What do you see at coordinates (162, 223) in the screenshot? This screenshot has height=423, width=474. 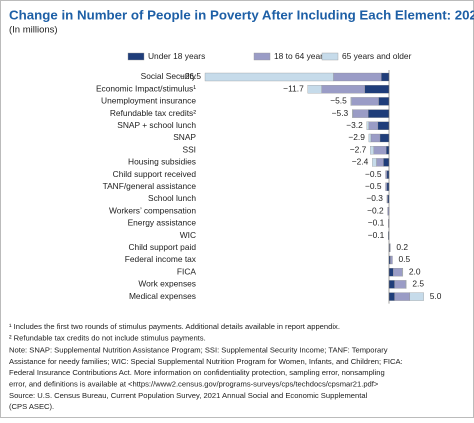 I see `category-label: Energy assistance` at bounding box center [162, 223].